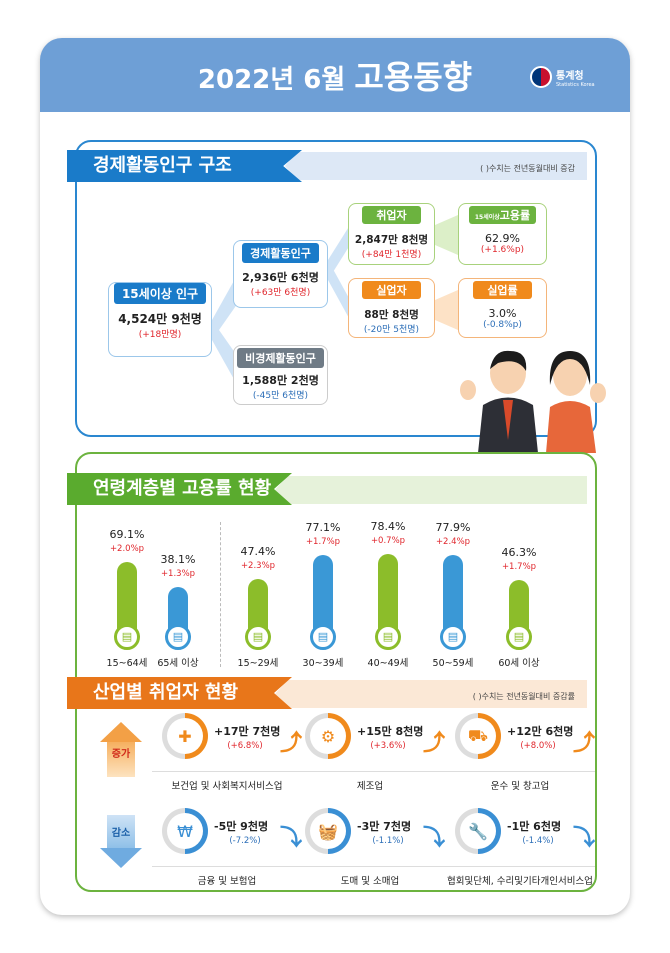  What do you see at coordinates (258, 663) in the screenshot?
I see `bar-label: 15~29세` at bounding box center [258, 663].